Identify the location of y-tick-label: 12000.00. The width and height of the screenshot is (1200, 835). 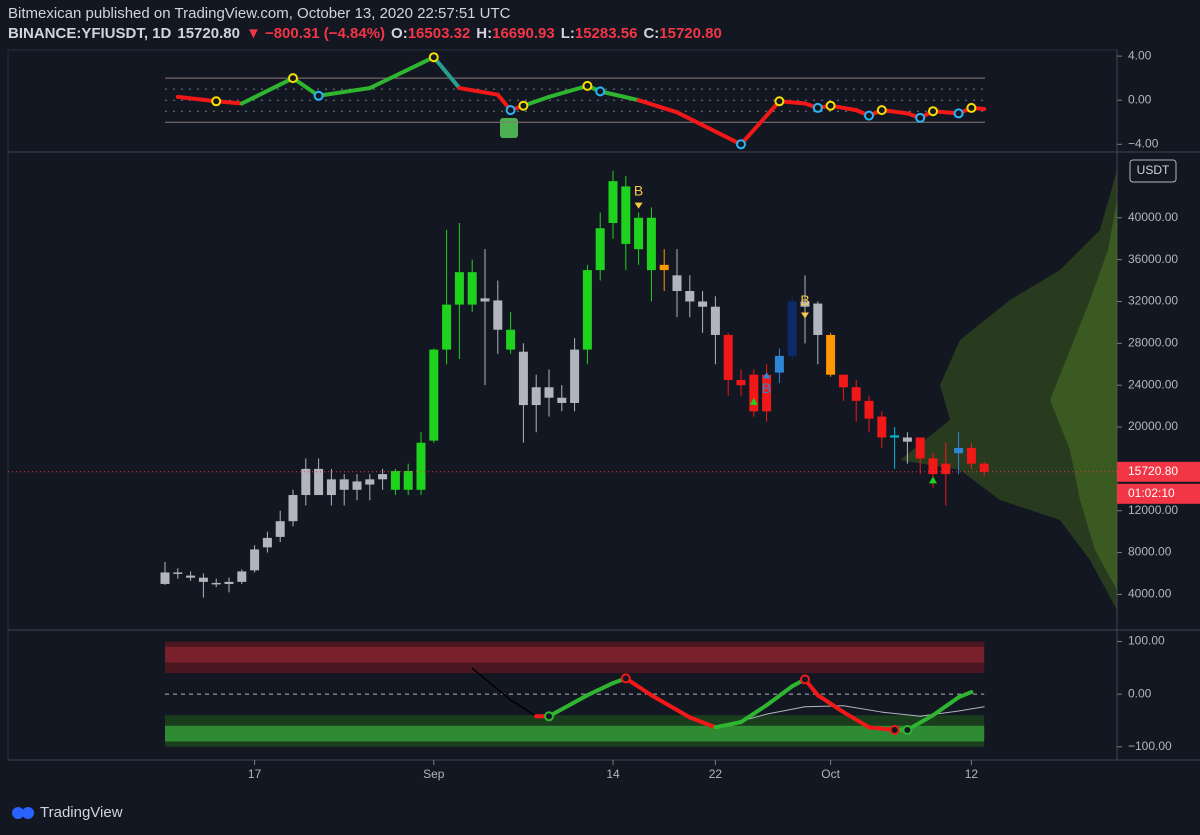
(1153, 510).